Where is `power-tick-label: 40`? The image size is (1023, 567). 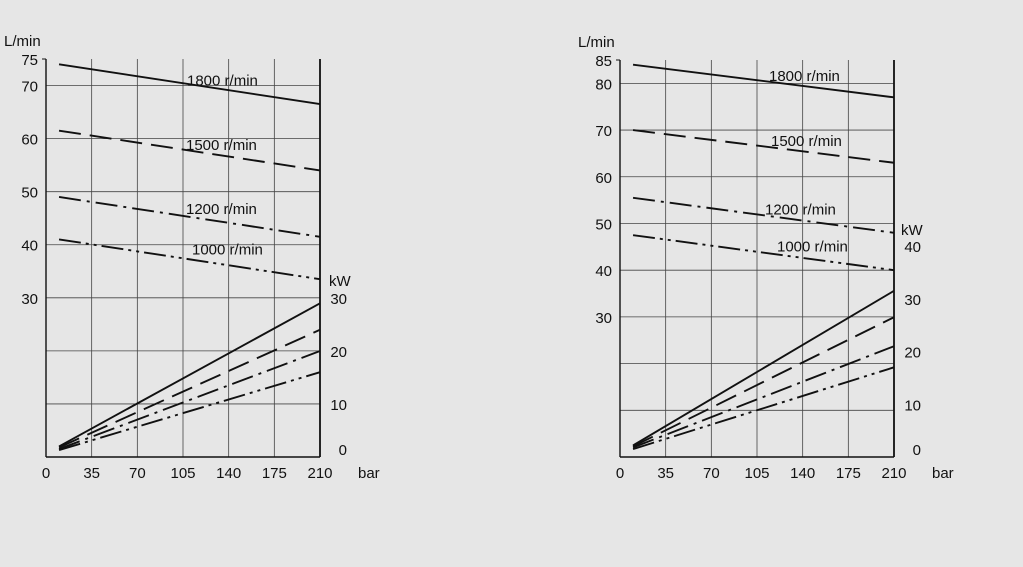 power-tick-label: 40 is located at coordinates (912, 247).